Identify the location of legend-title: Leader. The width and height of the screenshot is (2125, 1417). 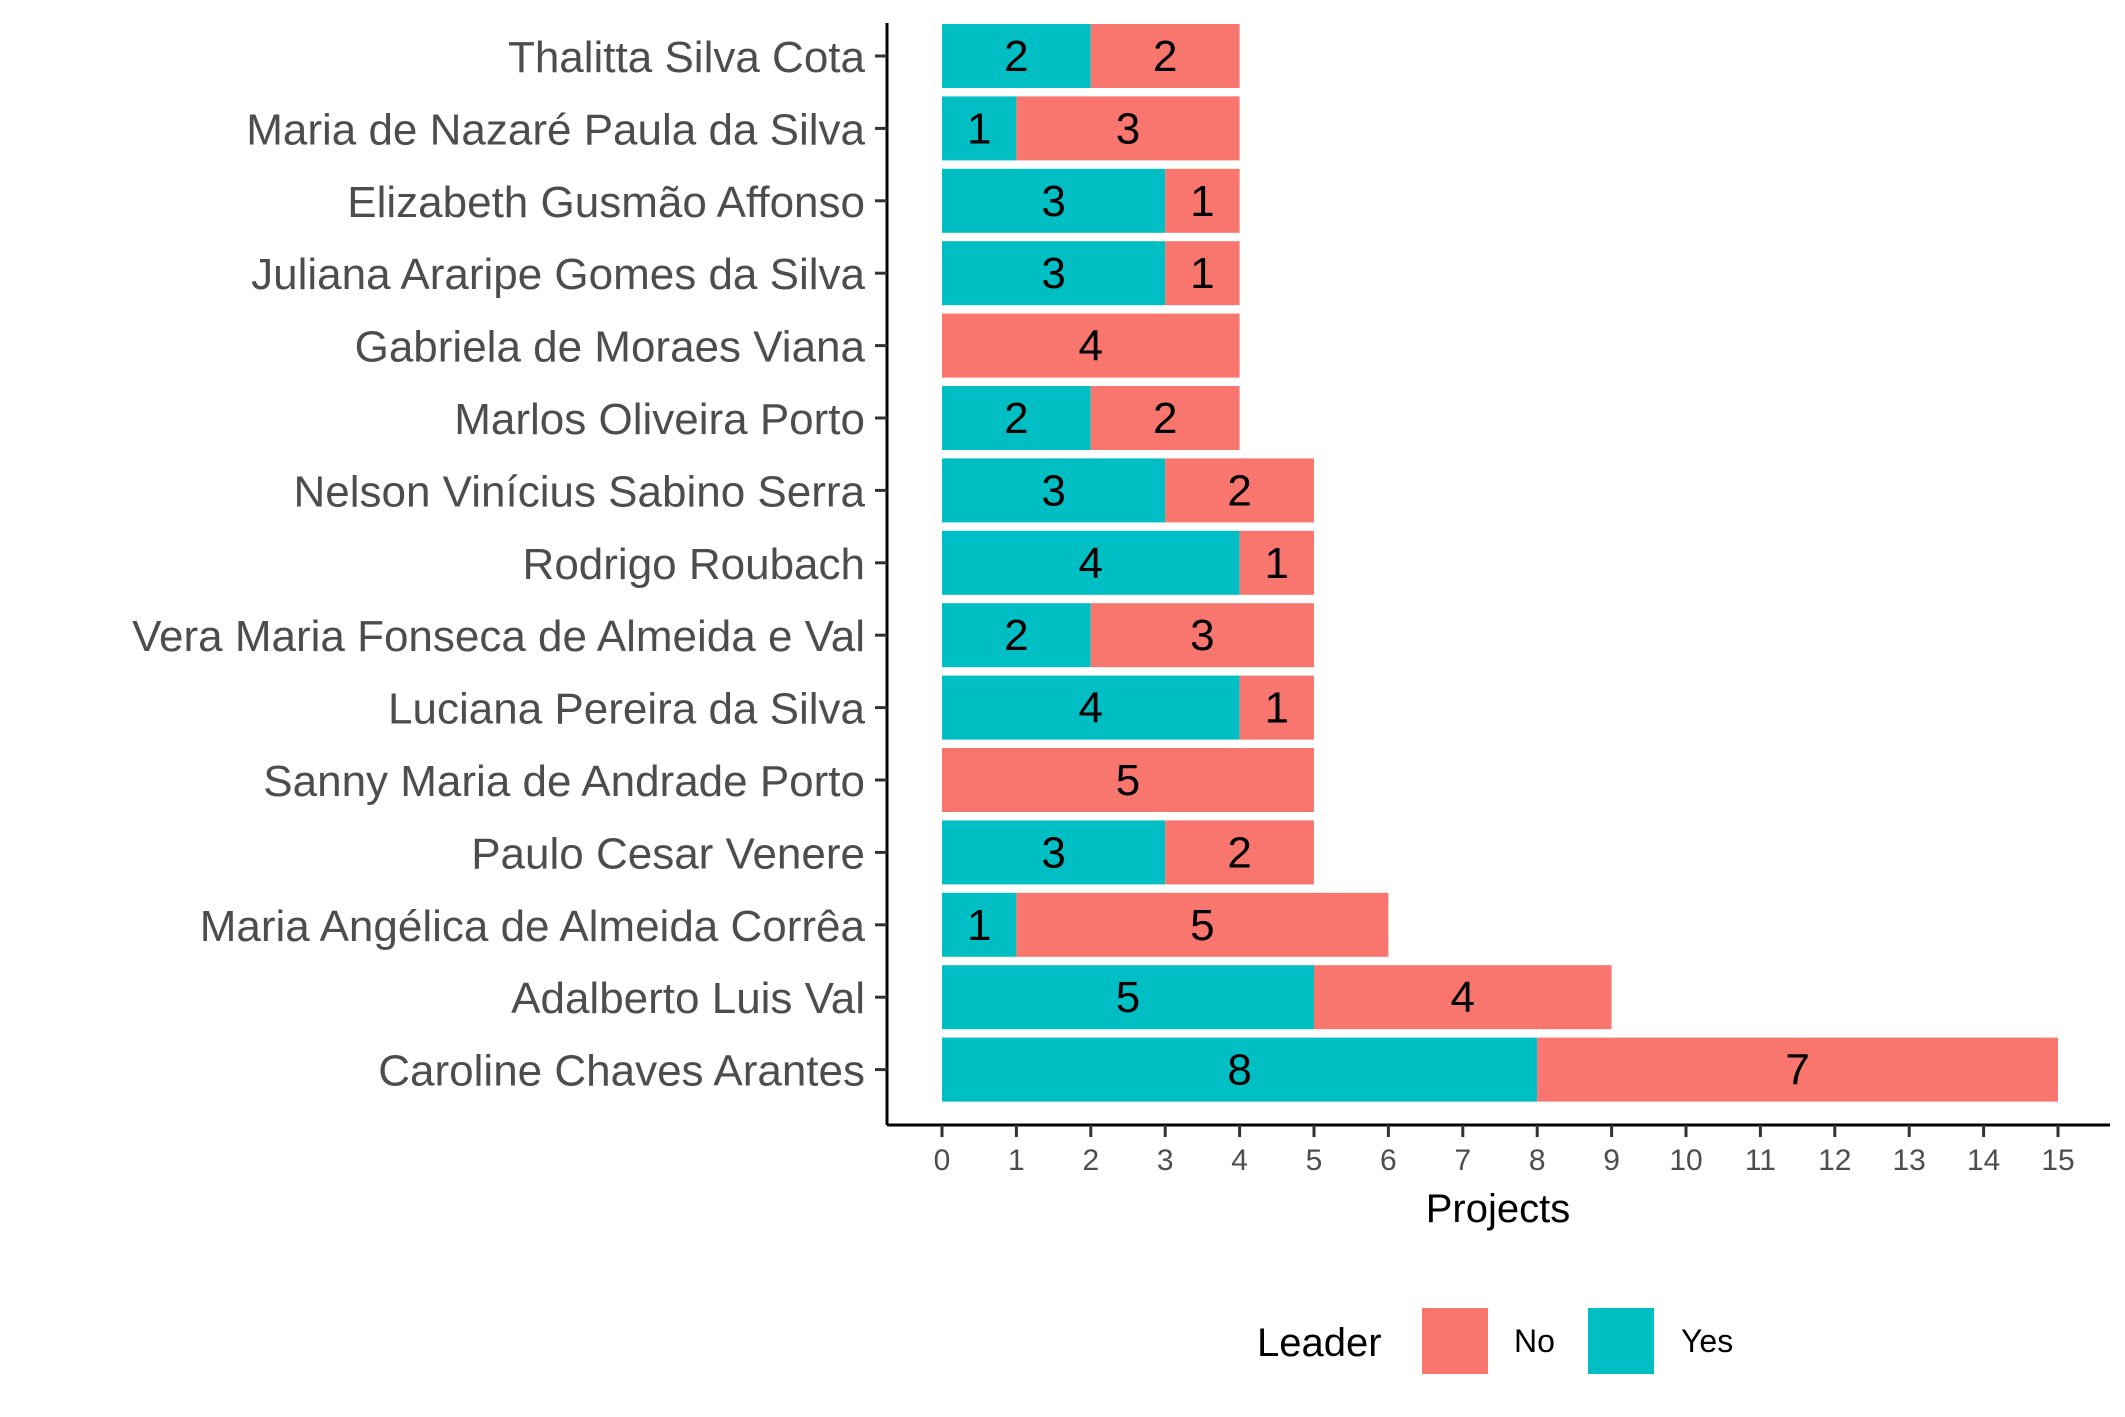
(1319, 1343).